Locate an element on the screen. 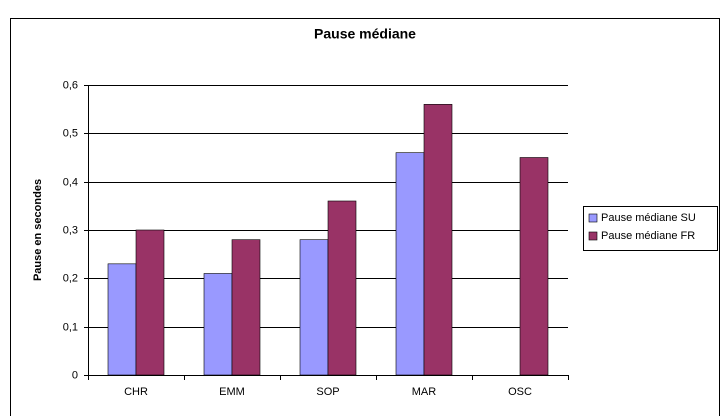  x-tick-label: OSC is located at coordinates (520, 392).